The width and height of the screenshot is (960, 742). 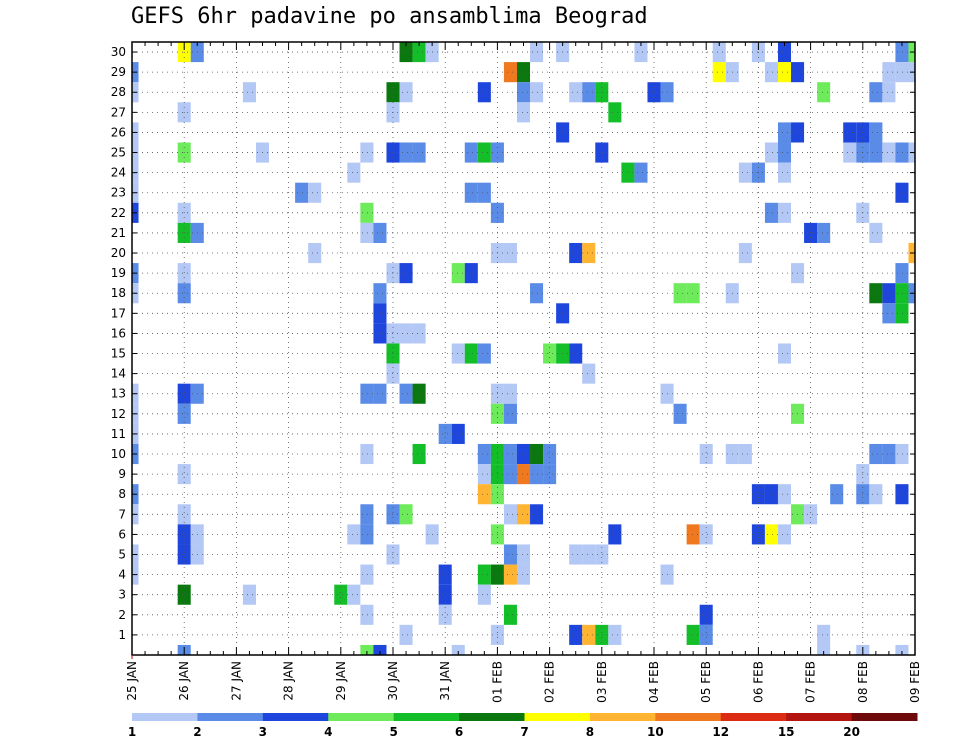 What do you see at coordinates (122, 494) in the screenshot?
I see `y-tick-label: 8` at bounding box center [122, 494].